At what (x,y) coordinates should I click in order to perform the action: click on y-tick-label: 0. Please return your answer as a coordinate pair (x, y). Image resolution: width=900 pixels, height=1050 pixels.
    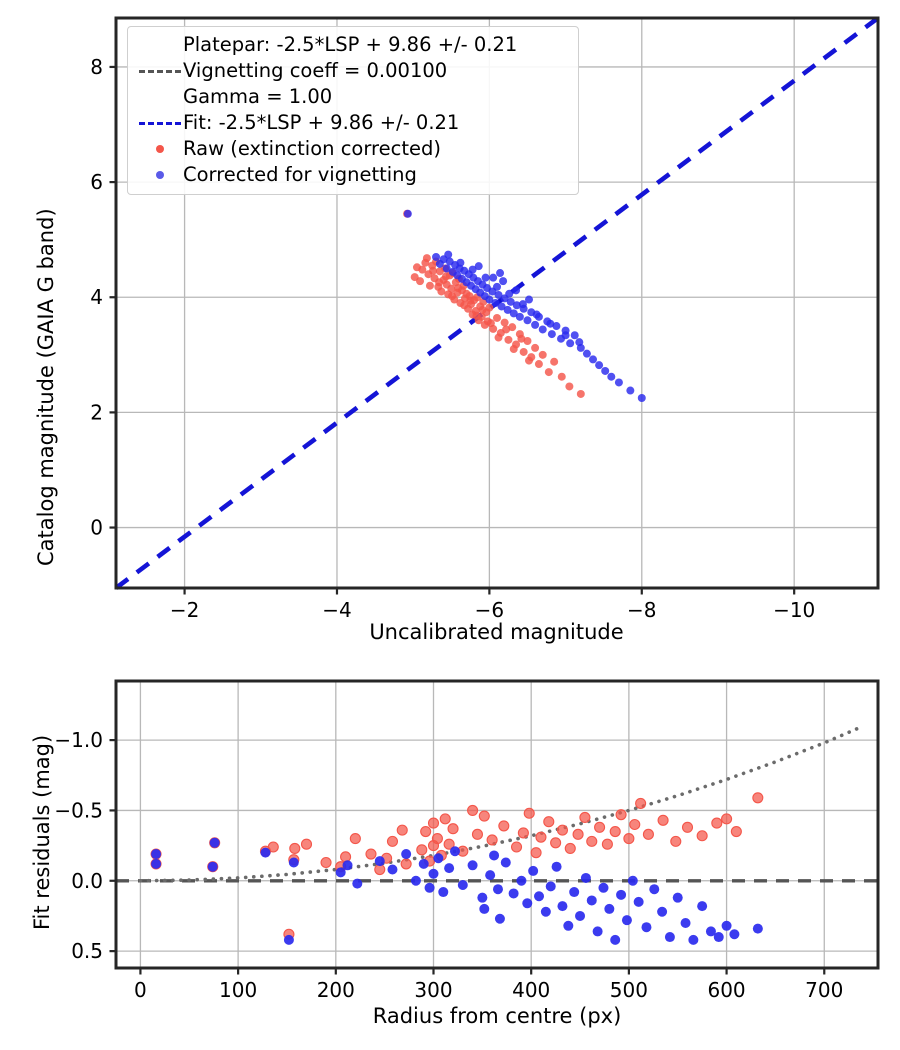
    Looking at the image, I should click on (96, 528).